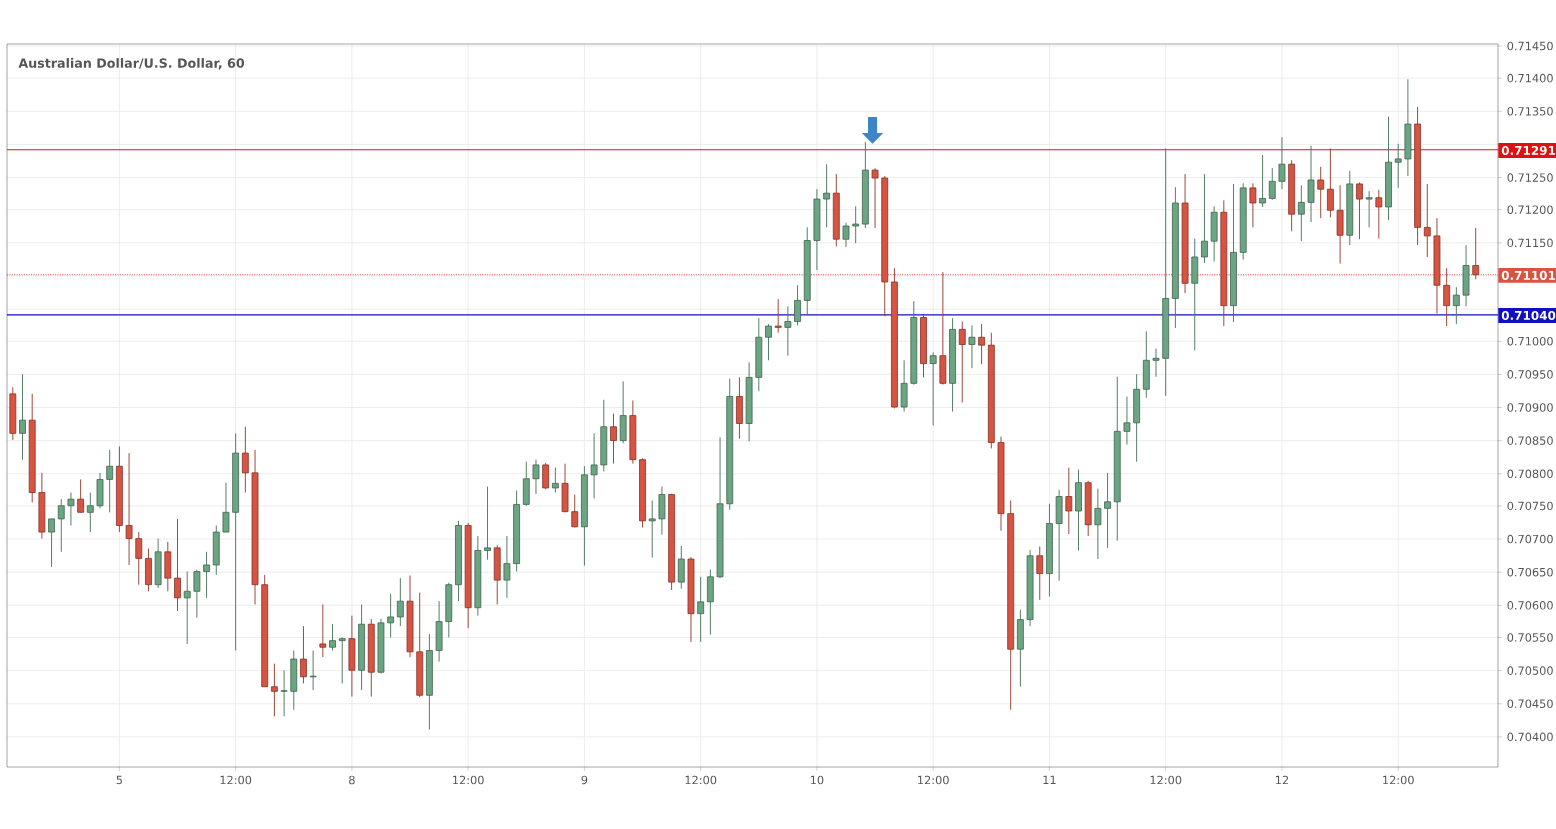 The width and height of the screenshot is (1556, 829). Describe the element at coordinates (1049, 779) in the screenshot. I see `x-tick-label: 11` at that location.